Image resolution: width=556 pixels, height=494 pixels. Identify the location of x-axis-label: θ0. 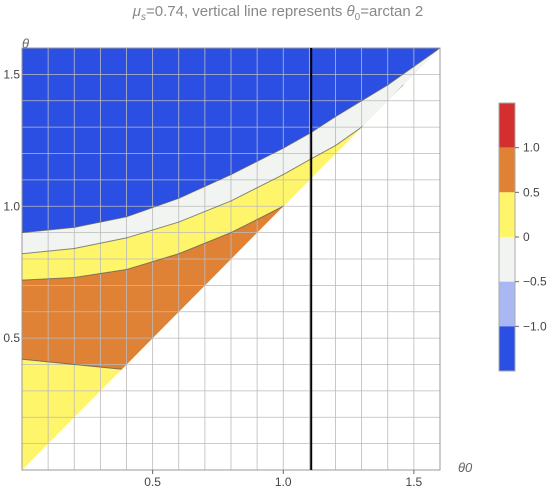
(465, 467).